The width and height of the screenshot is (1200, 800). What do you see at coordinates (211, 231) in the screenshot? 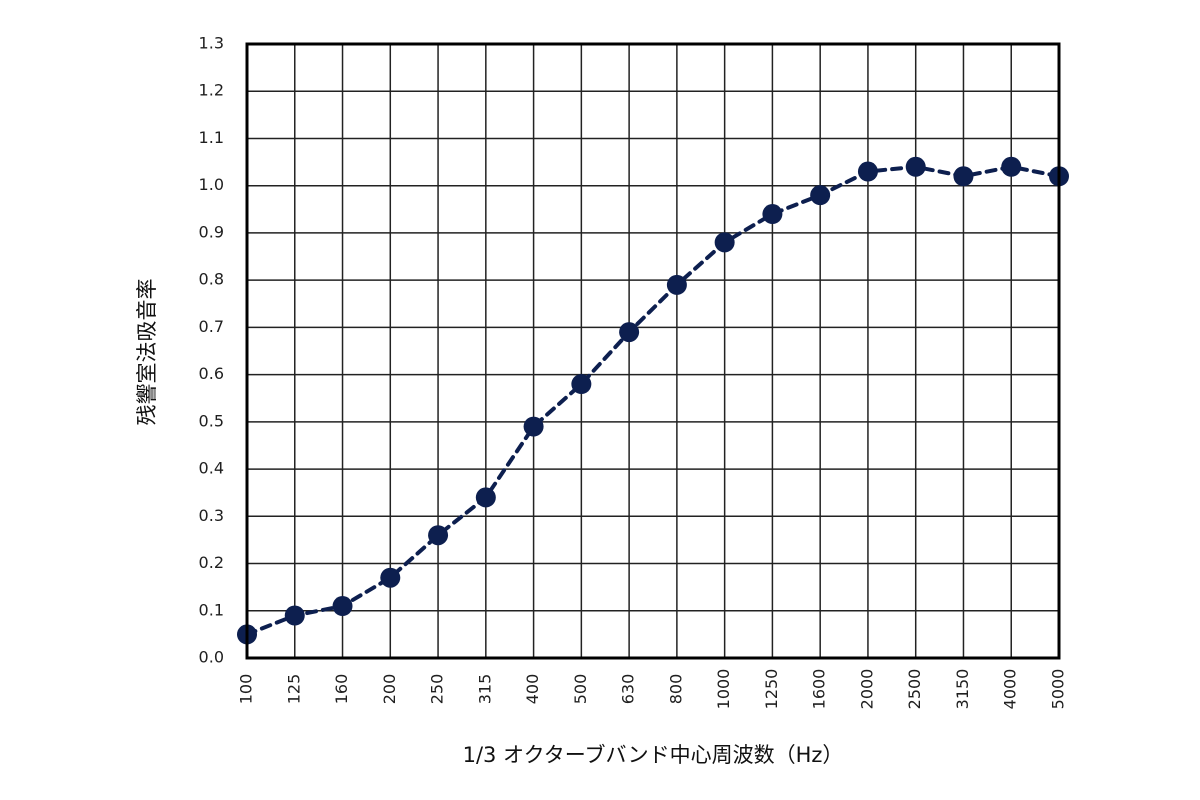
I see `y-tick-label: 0.9` at bounding box center [211, 231].